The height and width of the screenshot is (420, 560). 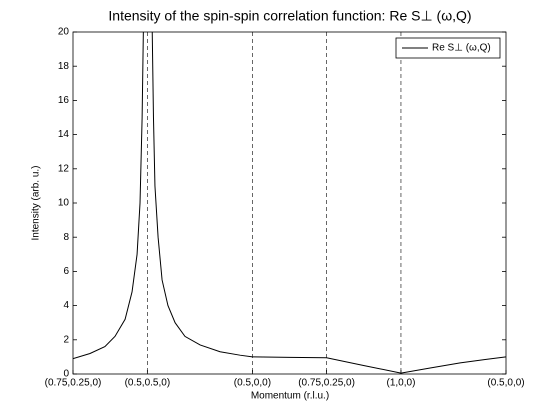 I want to click on legend: Re S⊥ (ω,Q), so click(x=448, y=48).